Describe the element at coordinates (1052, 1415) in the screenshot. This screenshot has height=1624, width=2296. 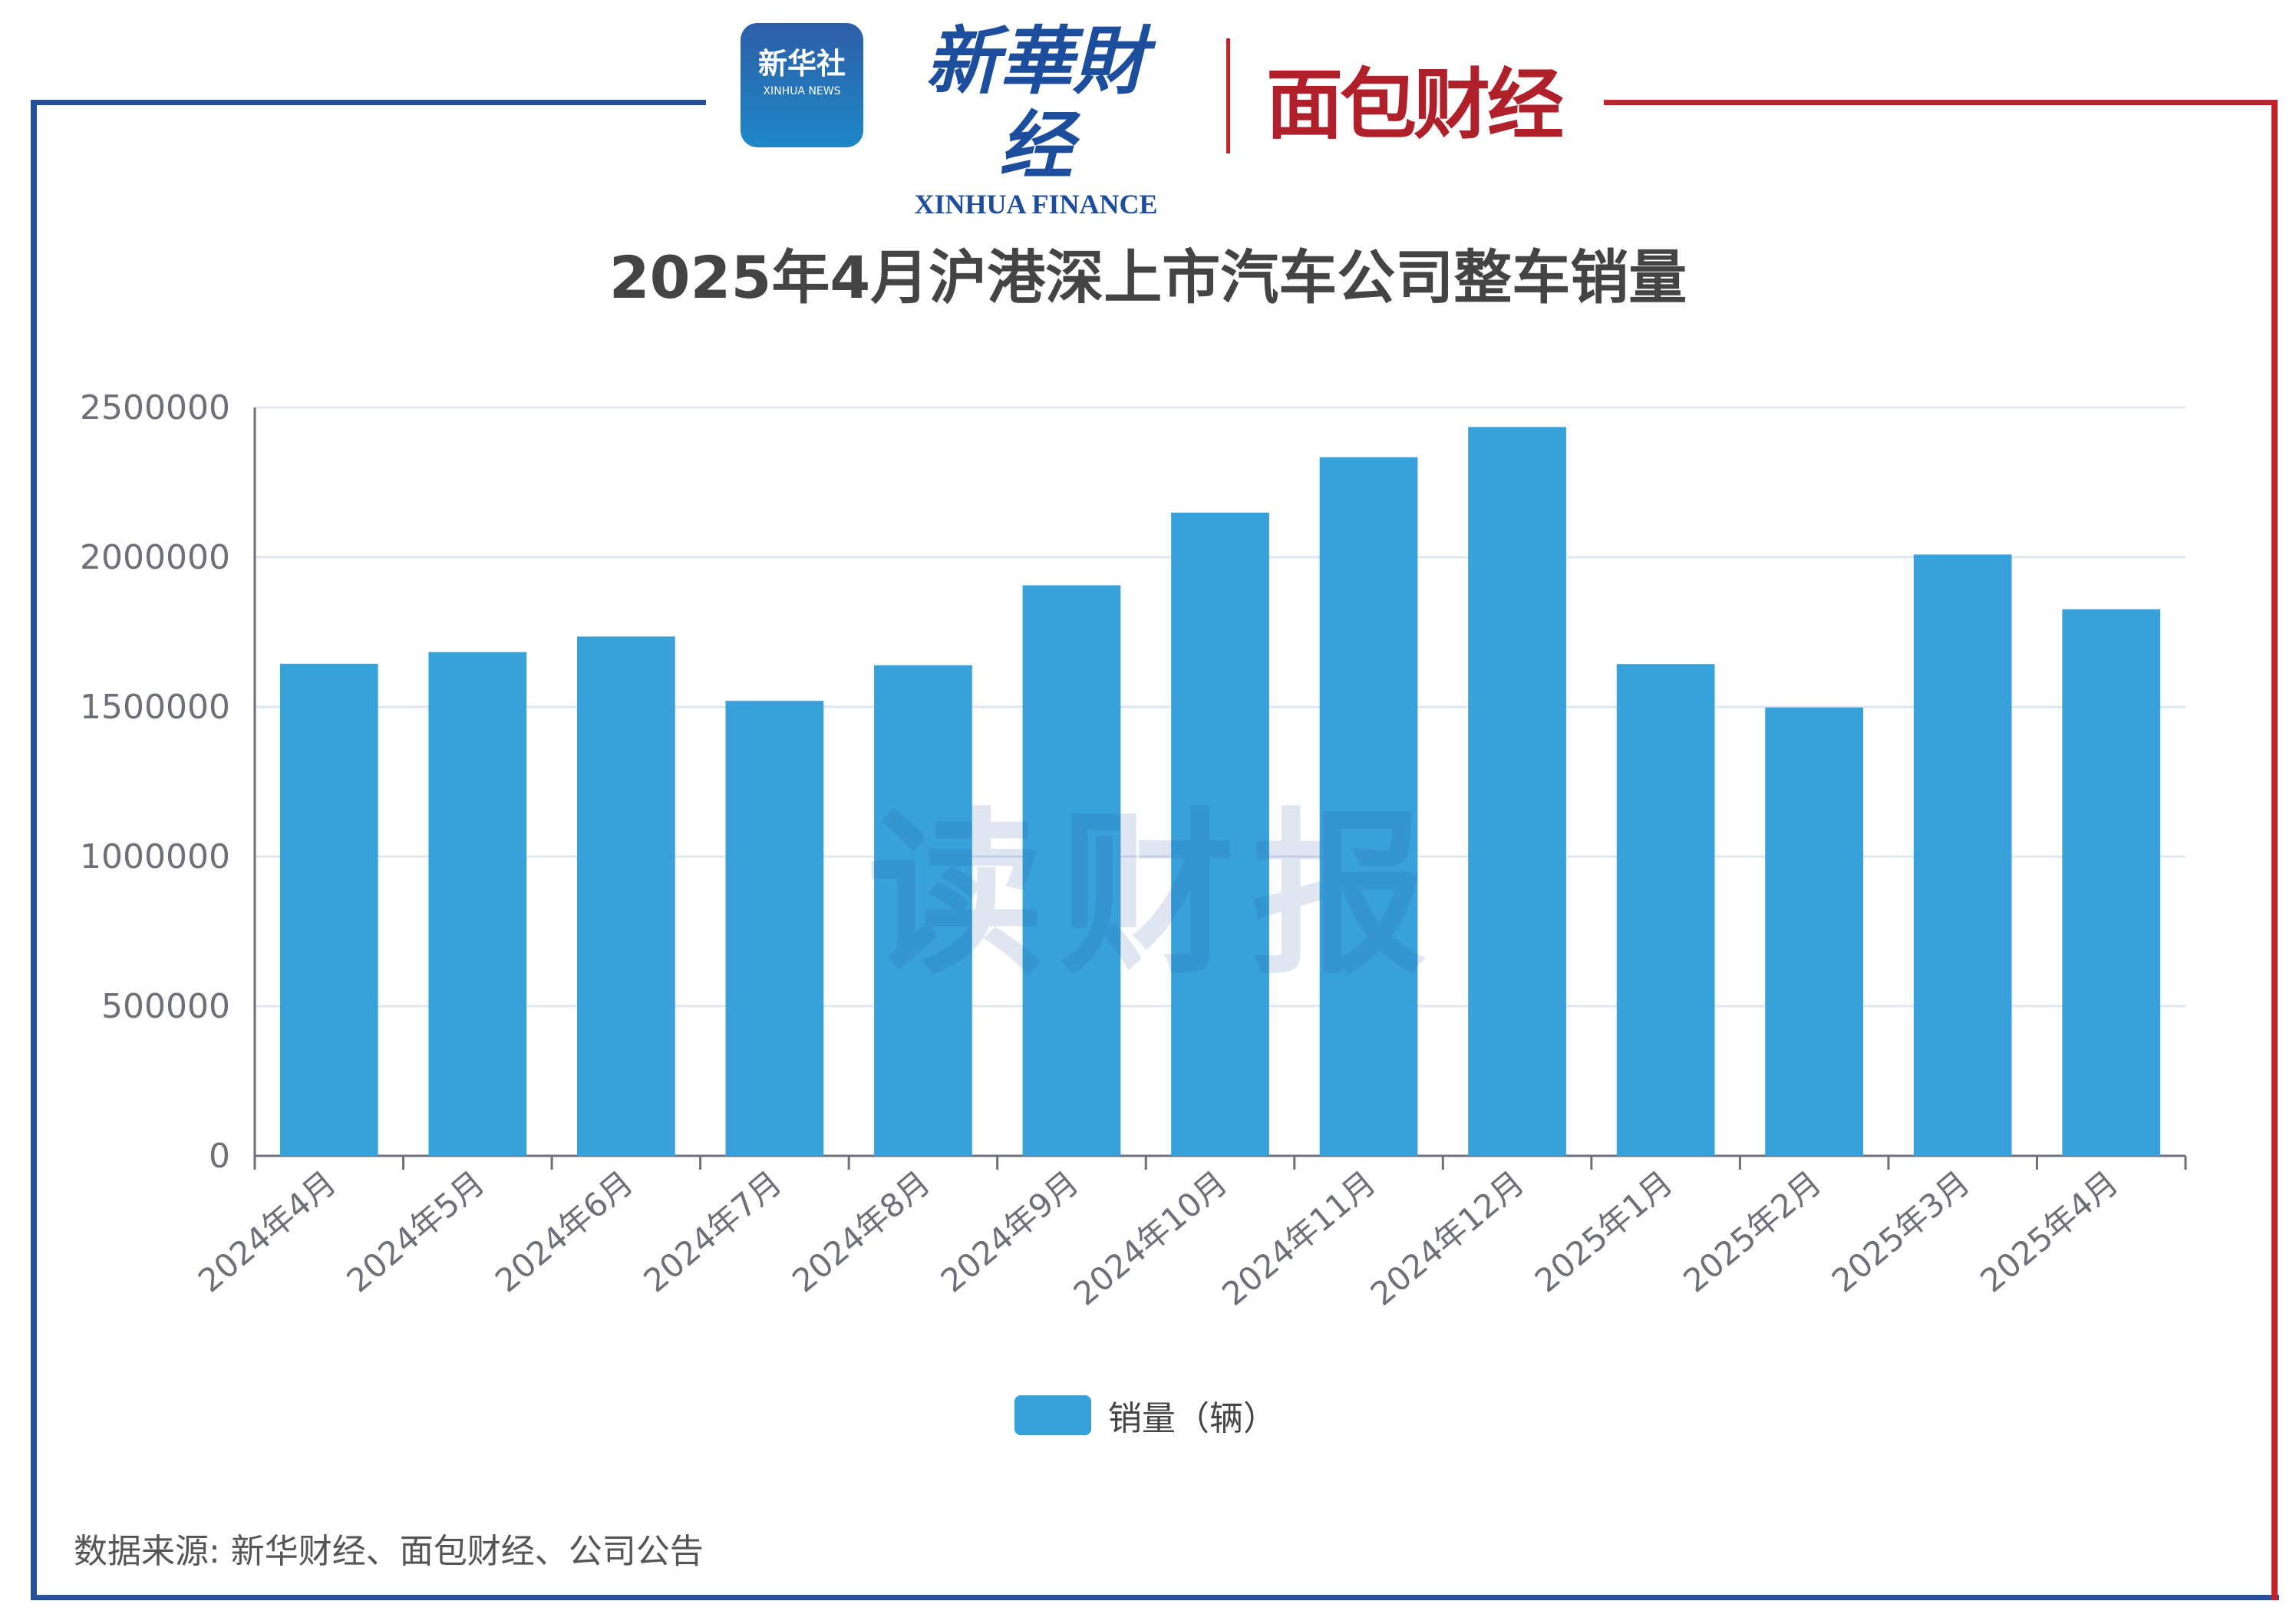
I see `legend-swatch` at that location.